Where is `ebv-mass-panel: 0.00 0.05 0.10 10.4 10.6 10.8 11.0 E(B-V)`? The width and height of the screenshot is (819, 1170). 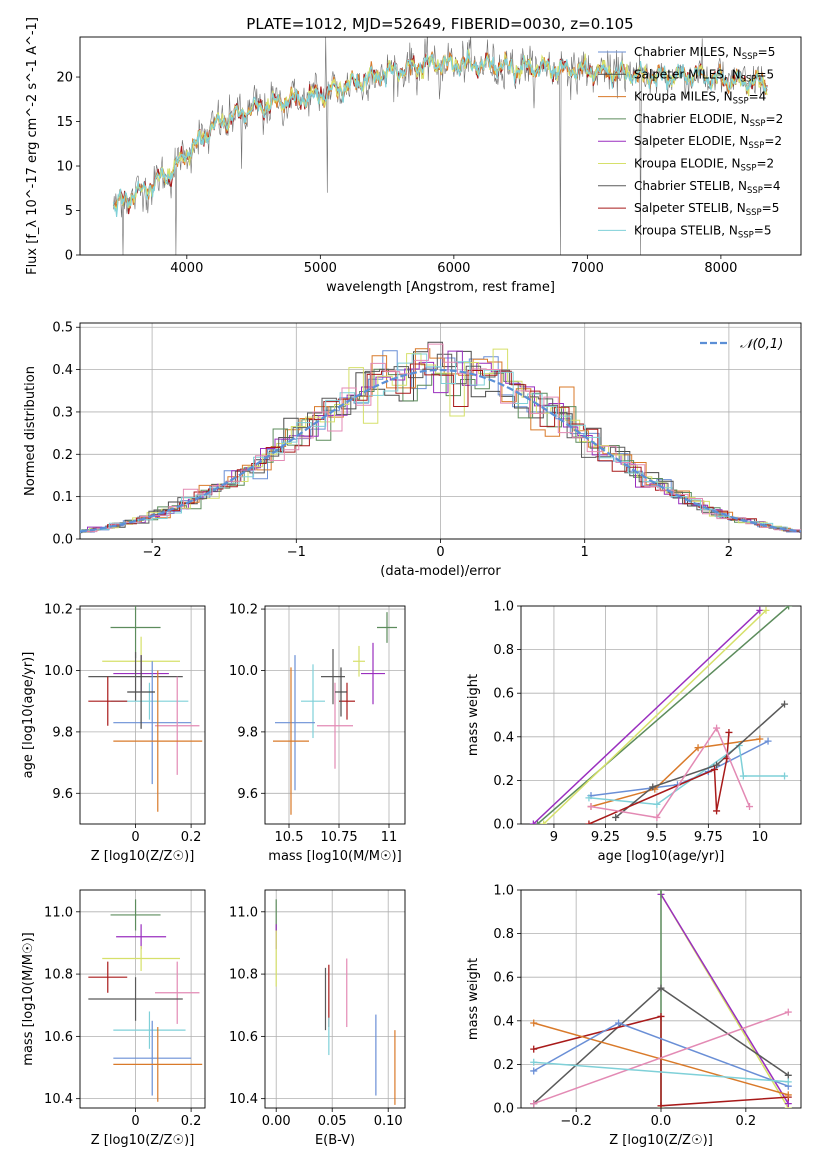
ebv-mass-panel: 0.00 0.05 0.10 10.4 10.6 10.8 11.0 E(B-V) is located at coordinates (317, 1018).